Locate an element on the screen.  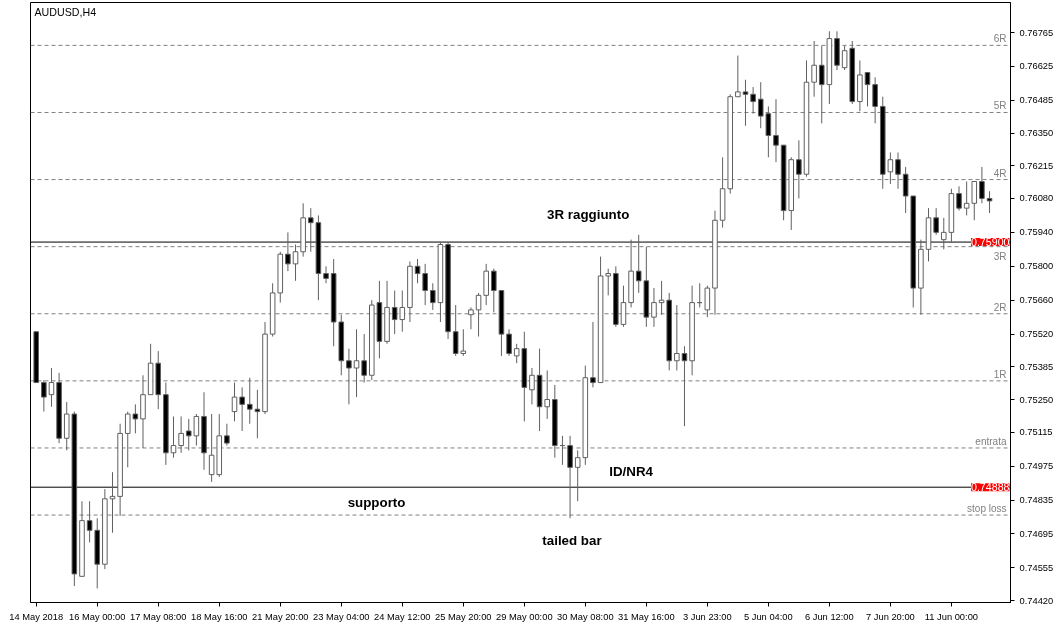
y-tick-label: 0.75800 is located at coordinates (1036, 266).